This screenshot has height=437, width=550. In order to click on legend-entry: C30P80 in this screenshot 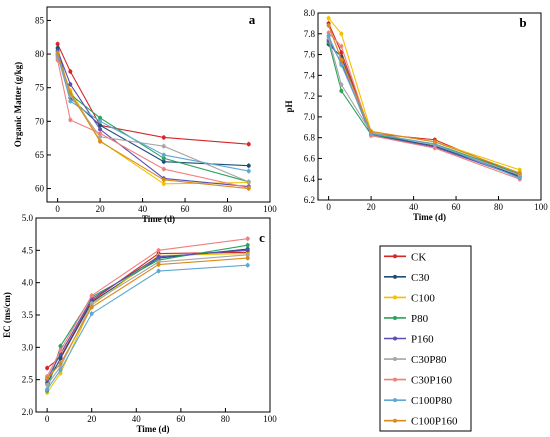, I will do `click(415, 360)`.